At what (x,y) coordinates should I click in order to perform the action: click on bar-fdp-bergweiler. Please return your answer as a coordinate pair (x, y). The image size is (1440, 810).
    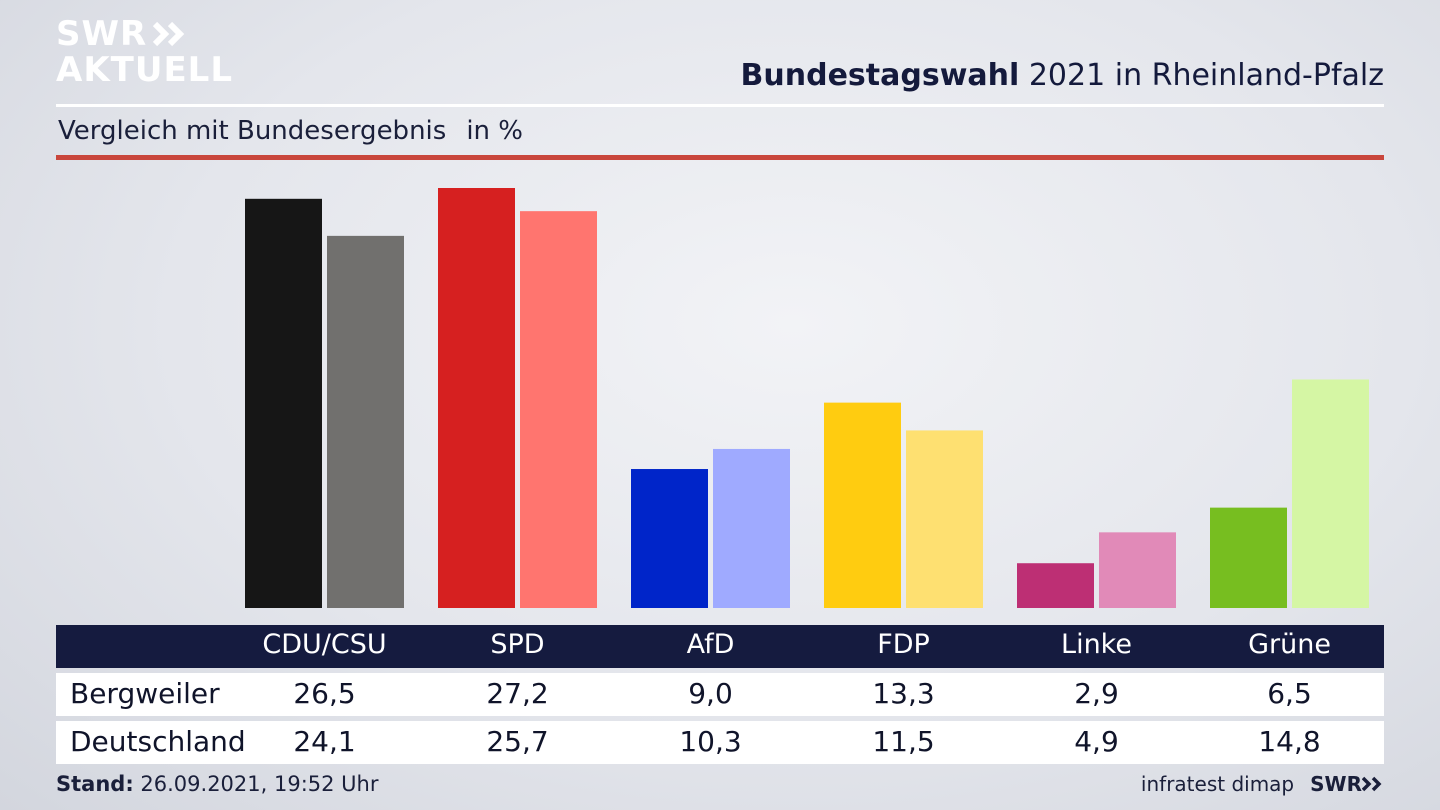
    Looking at the image, I should click on (862, 505).